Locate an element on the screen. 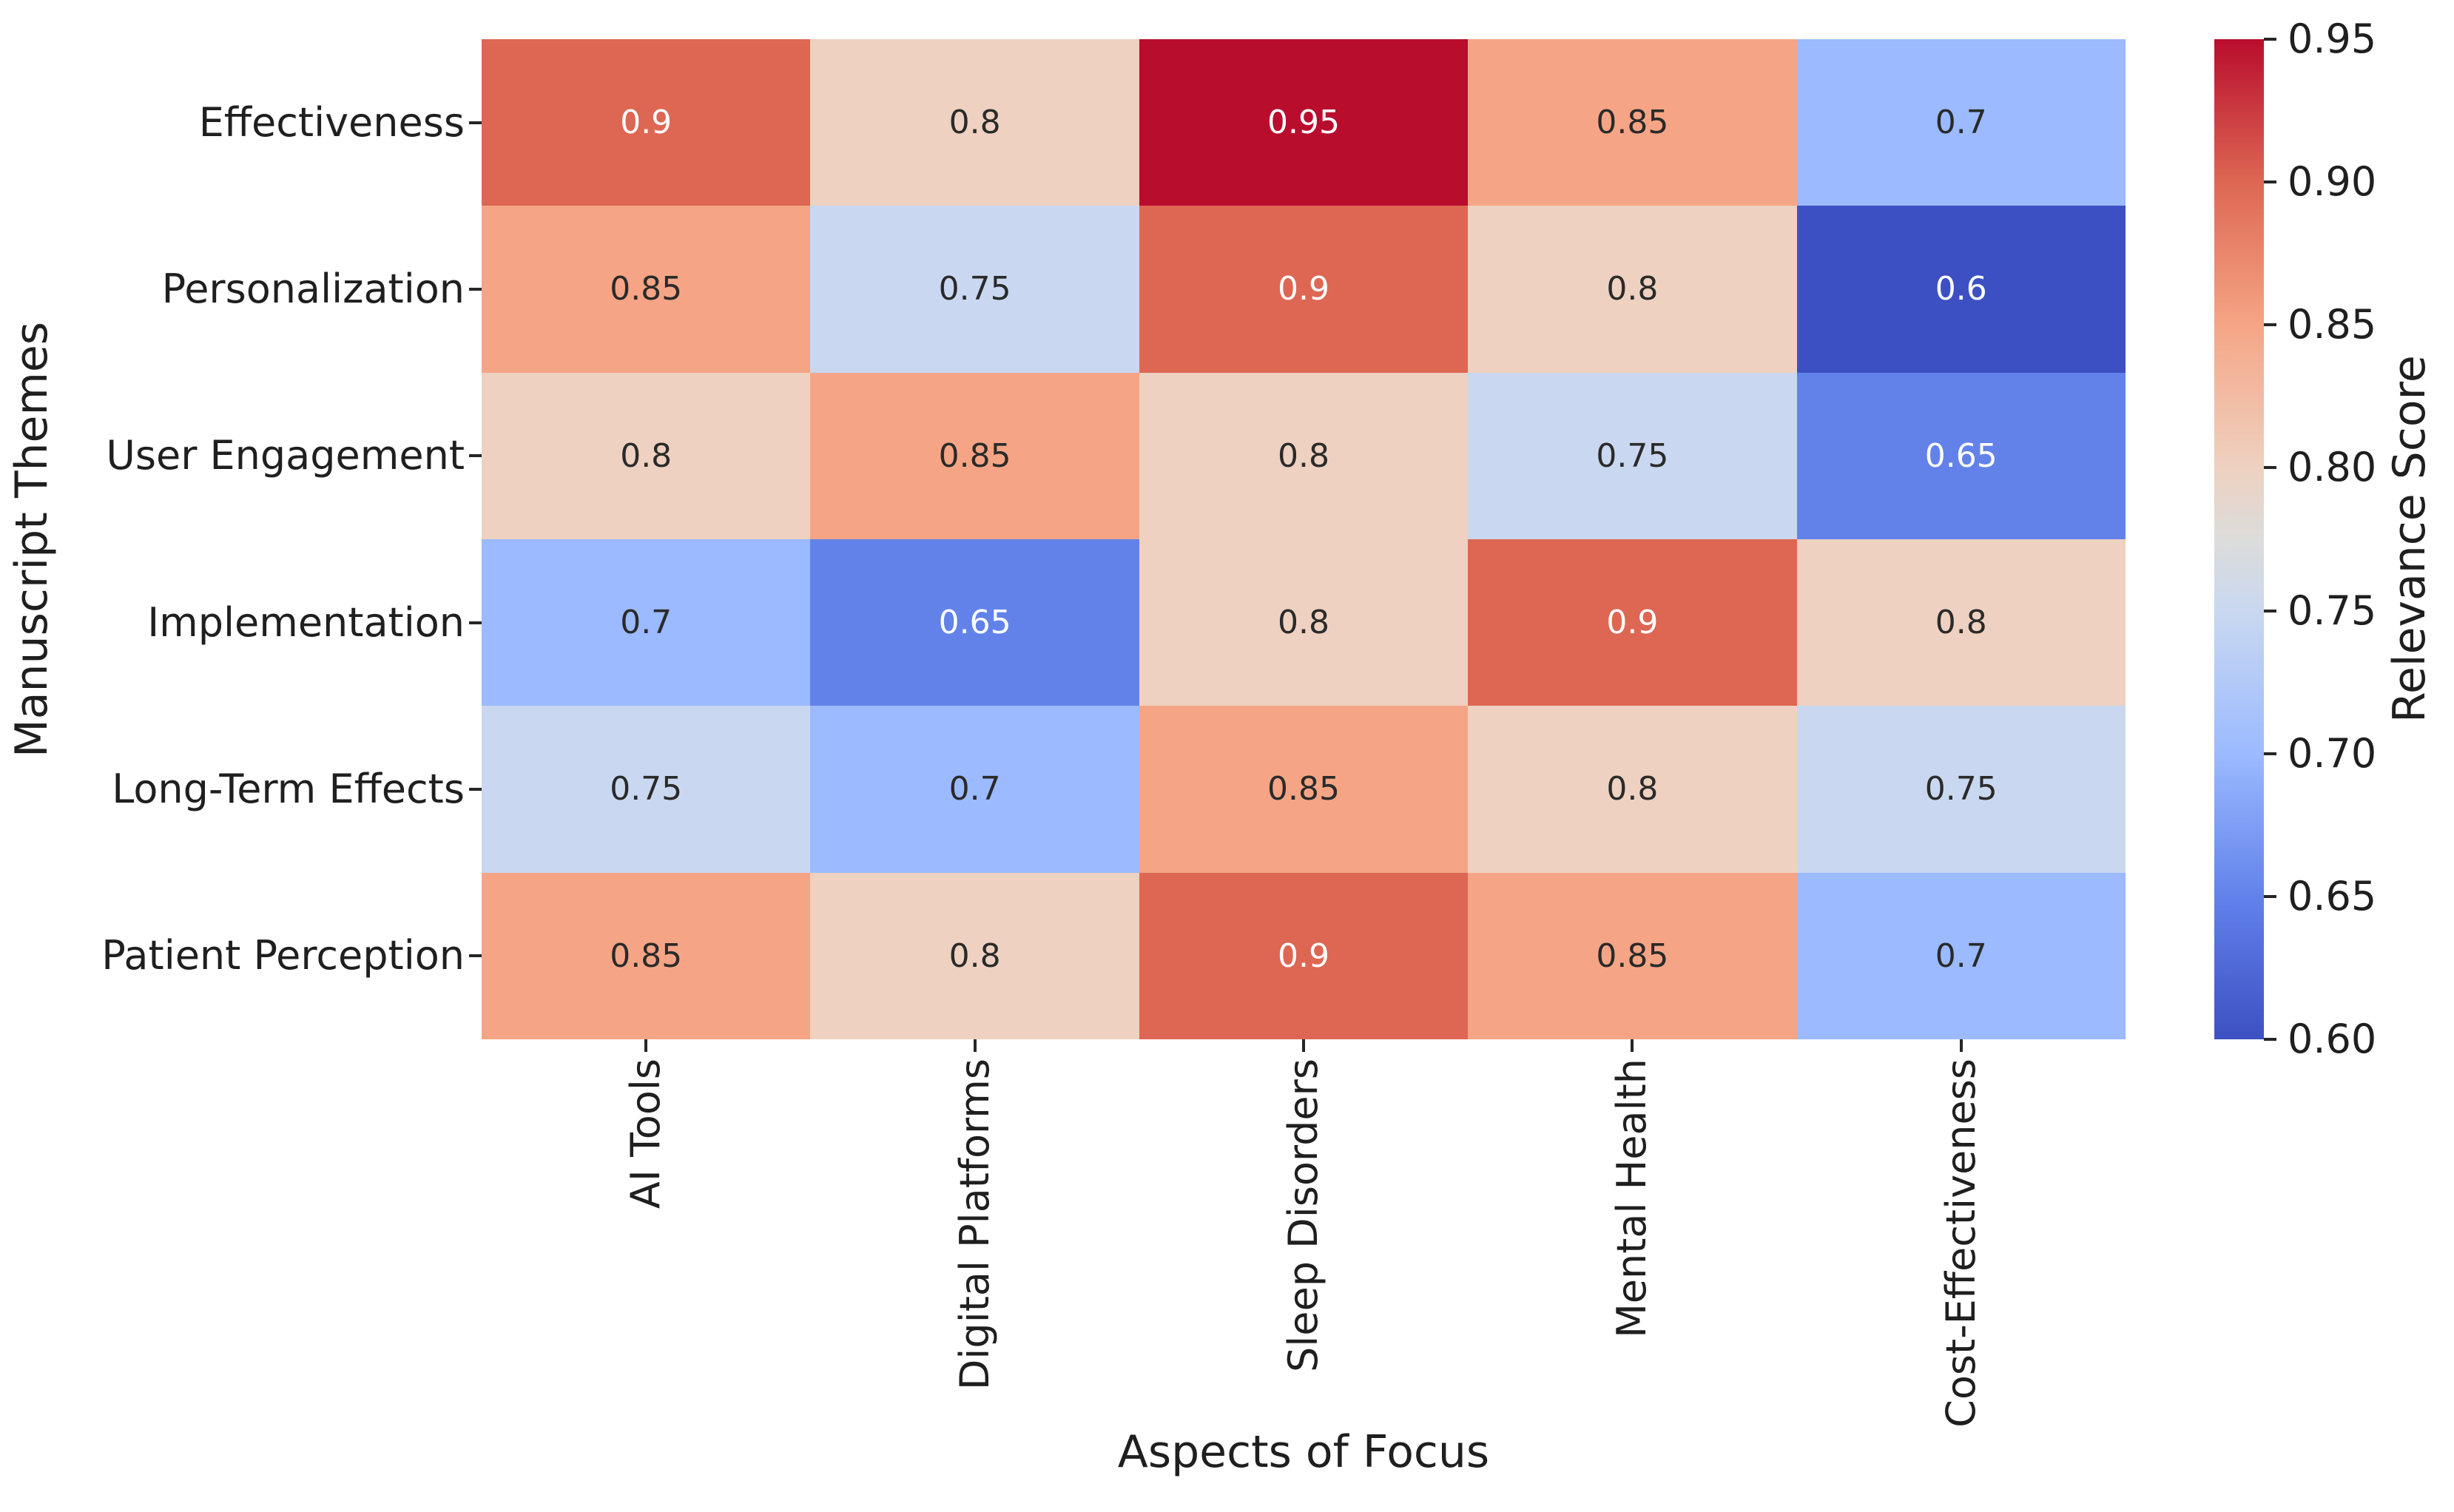 The image size is (2454, 1512). heatmap-cell-implementation-cost-effectiveness: 0.8 is located at coordinates (1961, 622).